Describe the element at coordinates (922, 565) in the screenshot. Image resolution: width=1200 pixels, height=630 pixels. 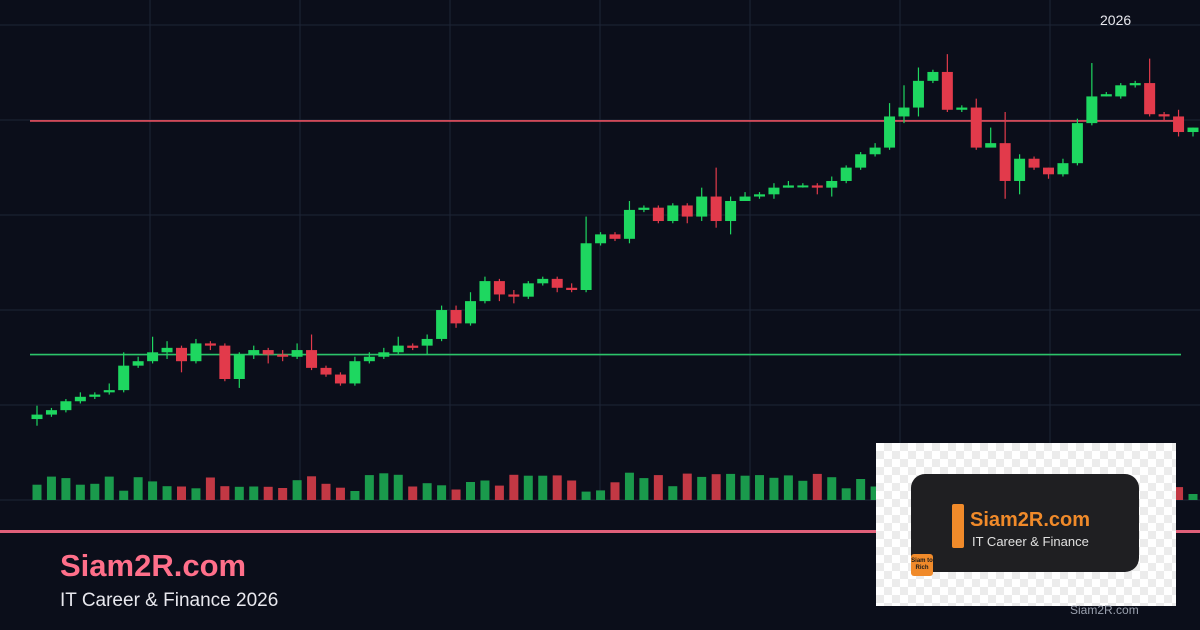
I see `logo-badge: Siam to Rich` at that location.